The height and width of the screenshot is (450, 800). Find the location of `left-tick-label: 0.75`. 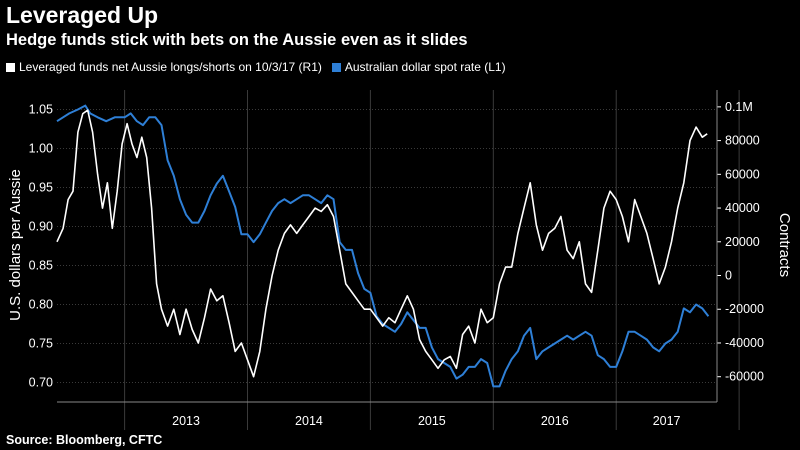

left-tick-label: 0.75 is located at coordinates (41, 344).